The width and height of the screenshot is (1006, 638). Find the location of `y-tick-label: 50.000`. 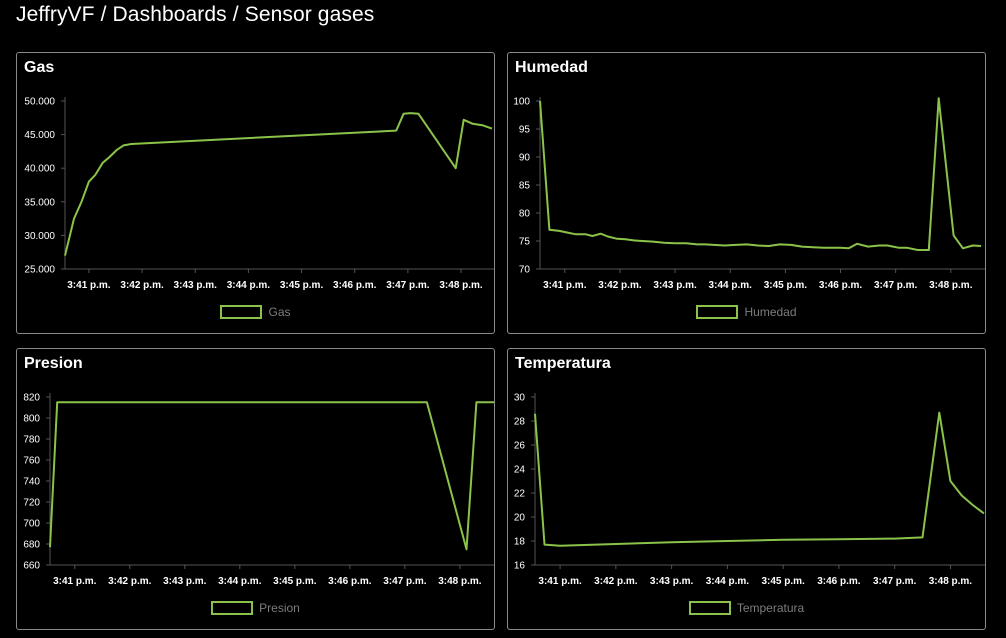

y-tick-label: 50.000 is located at coordinates (39, 102).